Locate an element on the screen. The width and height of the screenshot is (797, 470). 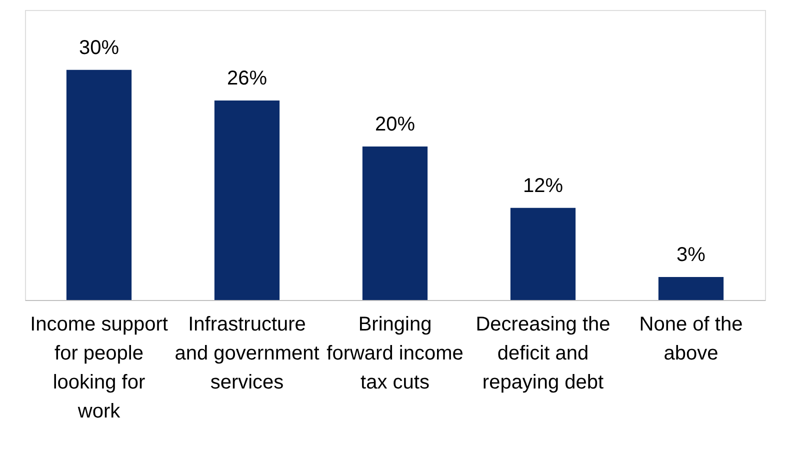
x-tick-label: Decreasing the deficit and repaying debt is located at coordinates (543, 354).